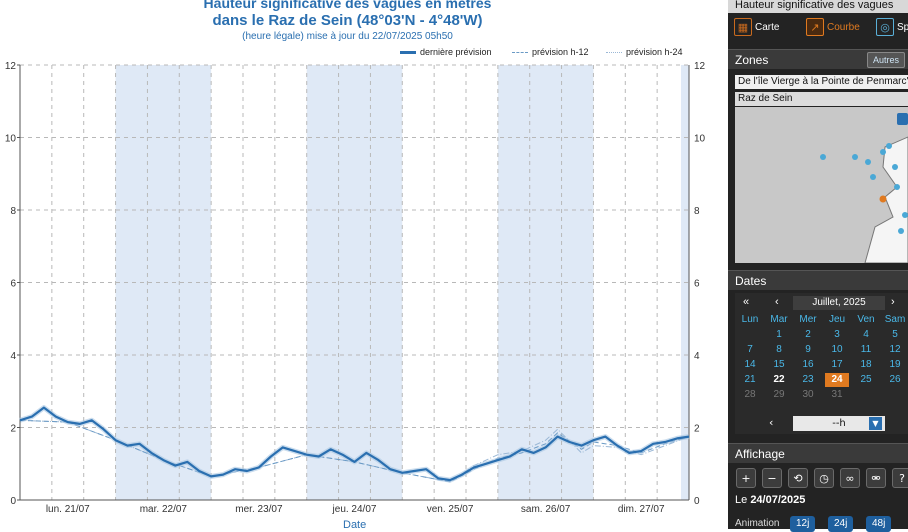  What do you see at coordinates (644, 52) in the screenshot?
I see `legend-item-h24: prévision h-24` at bounding box center [644, 52].